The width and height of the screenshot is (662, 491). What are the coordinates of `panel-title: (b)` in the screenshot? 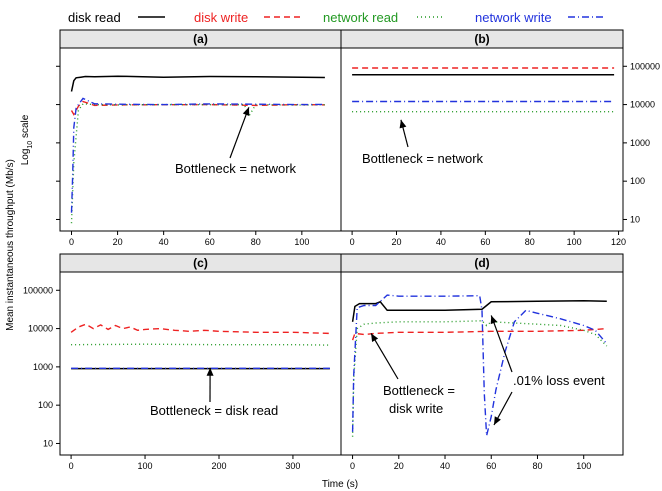 It's located at (481, 39).